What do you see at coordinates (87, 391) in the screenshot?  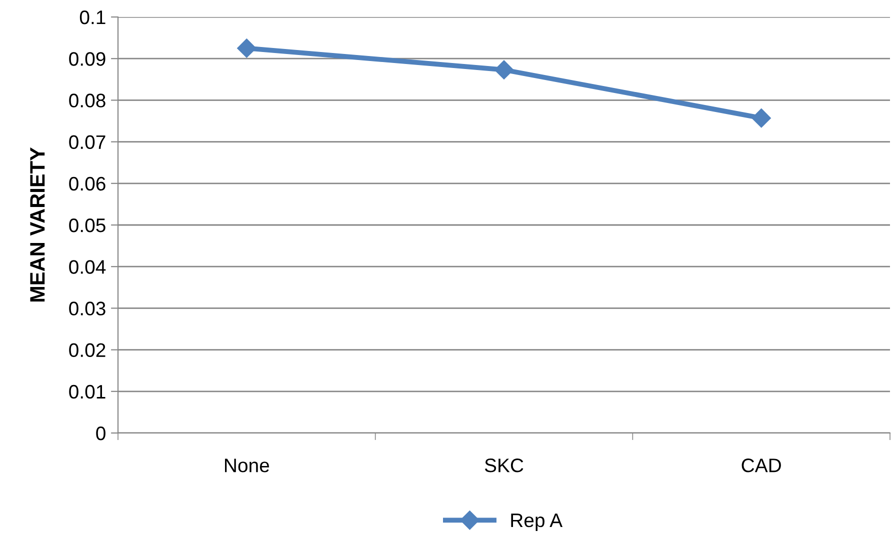 I see `y-tick-label: 0.01` at bounding box center [87, 391].